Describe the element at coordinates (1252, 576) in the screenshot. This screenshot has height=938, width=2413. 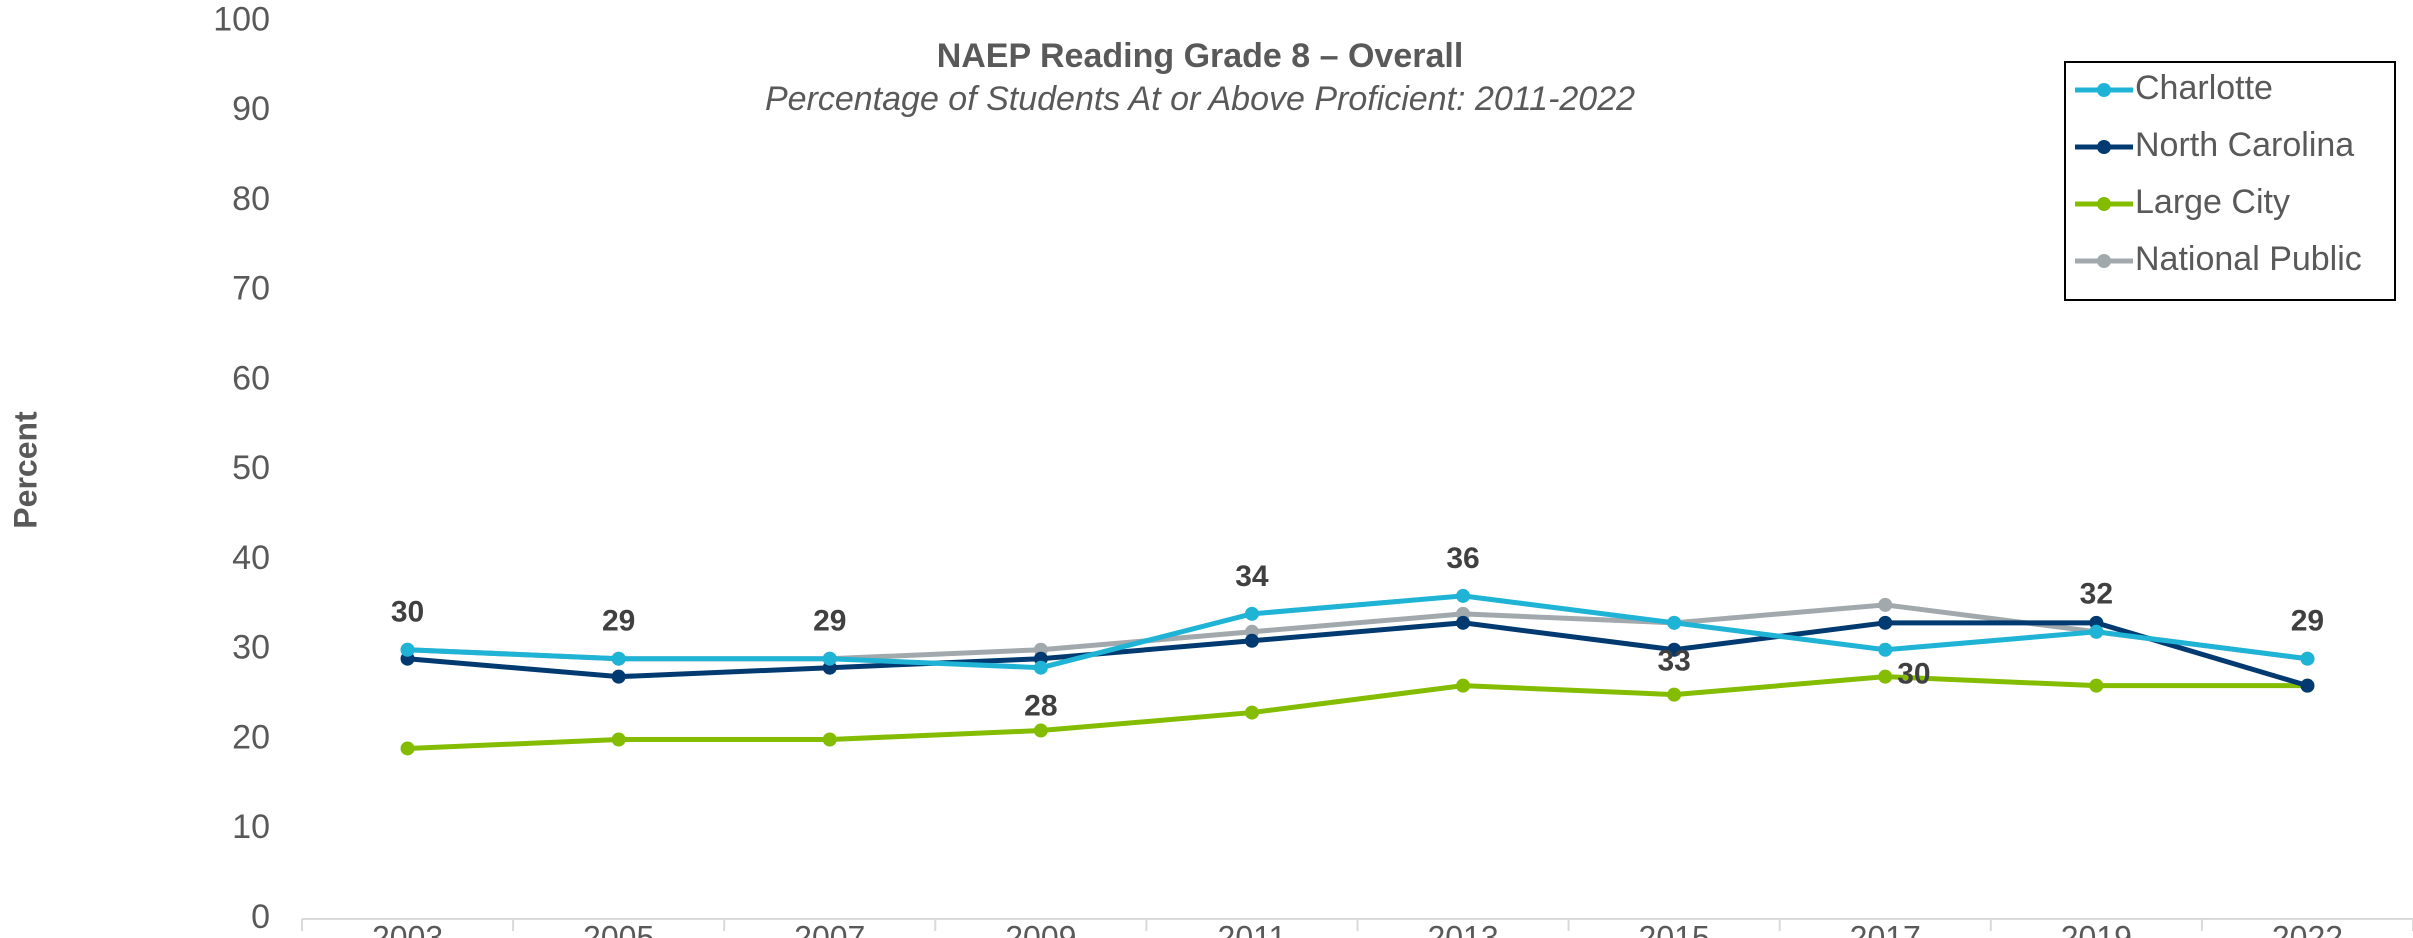
I see `data-label: 34` at that location.